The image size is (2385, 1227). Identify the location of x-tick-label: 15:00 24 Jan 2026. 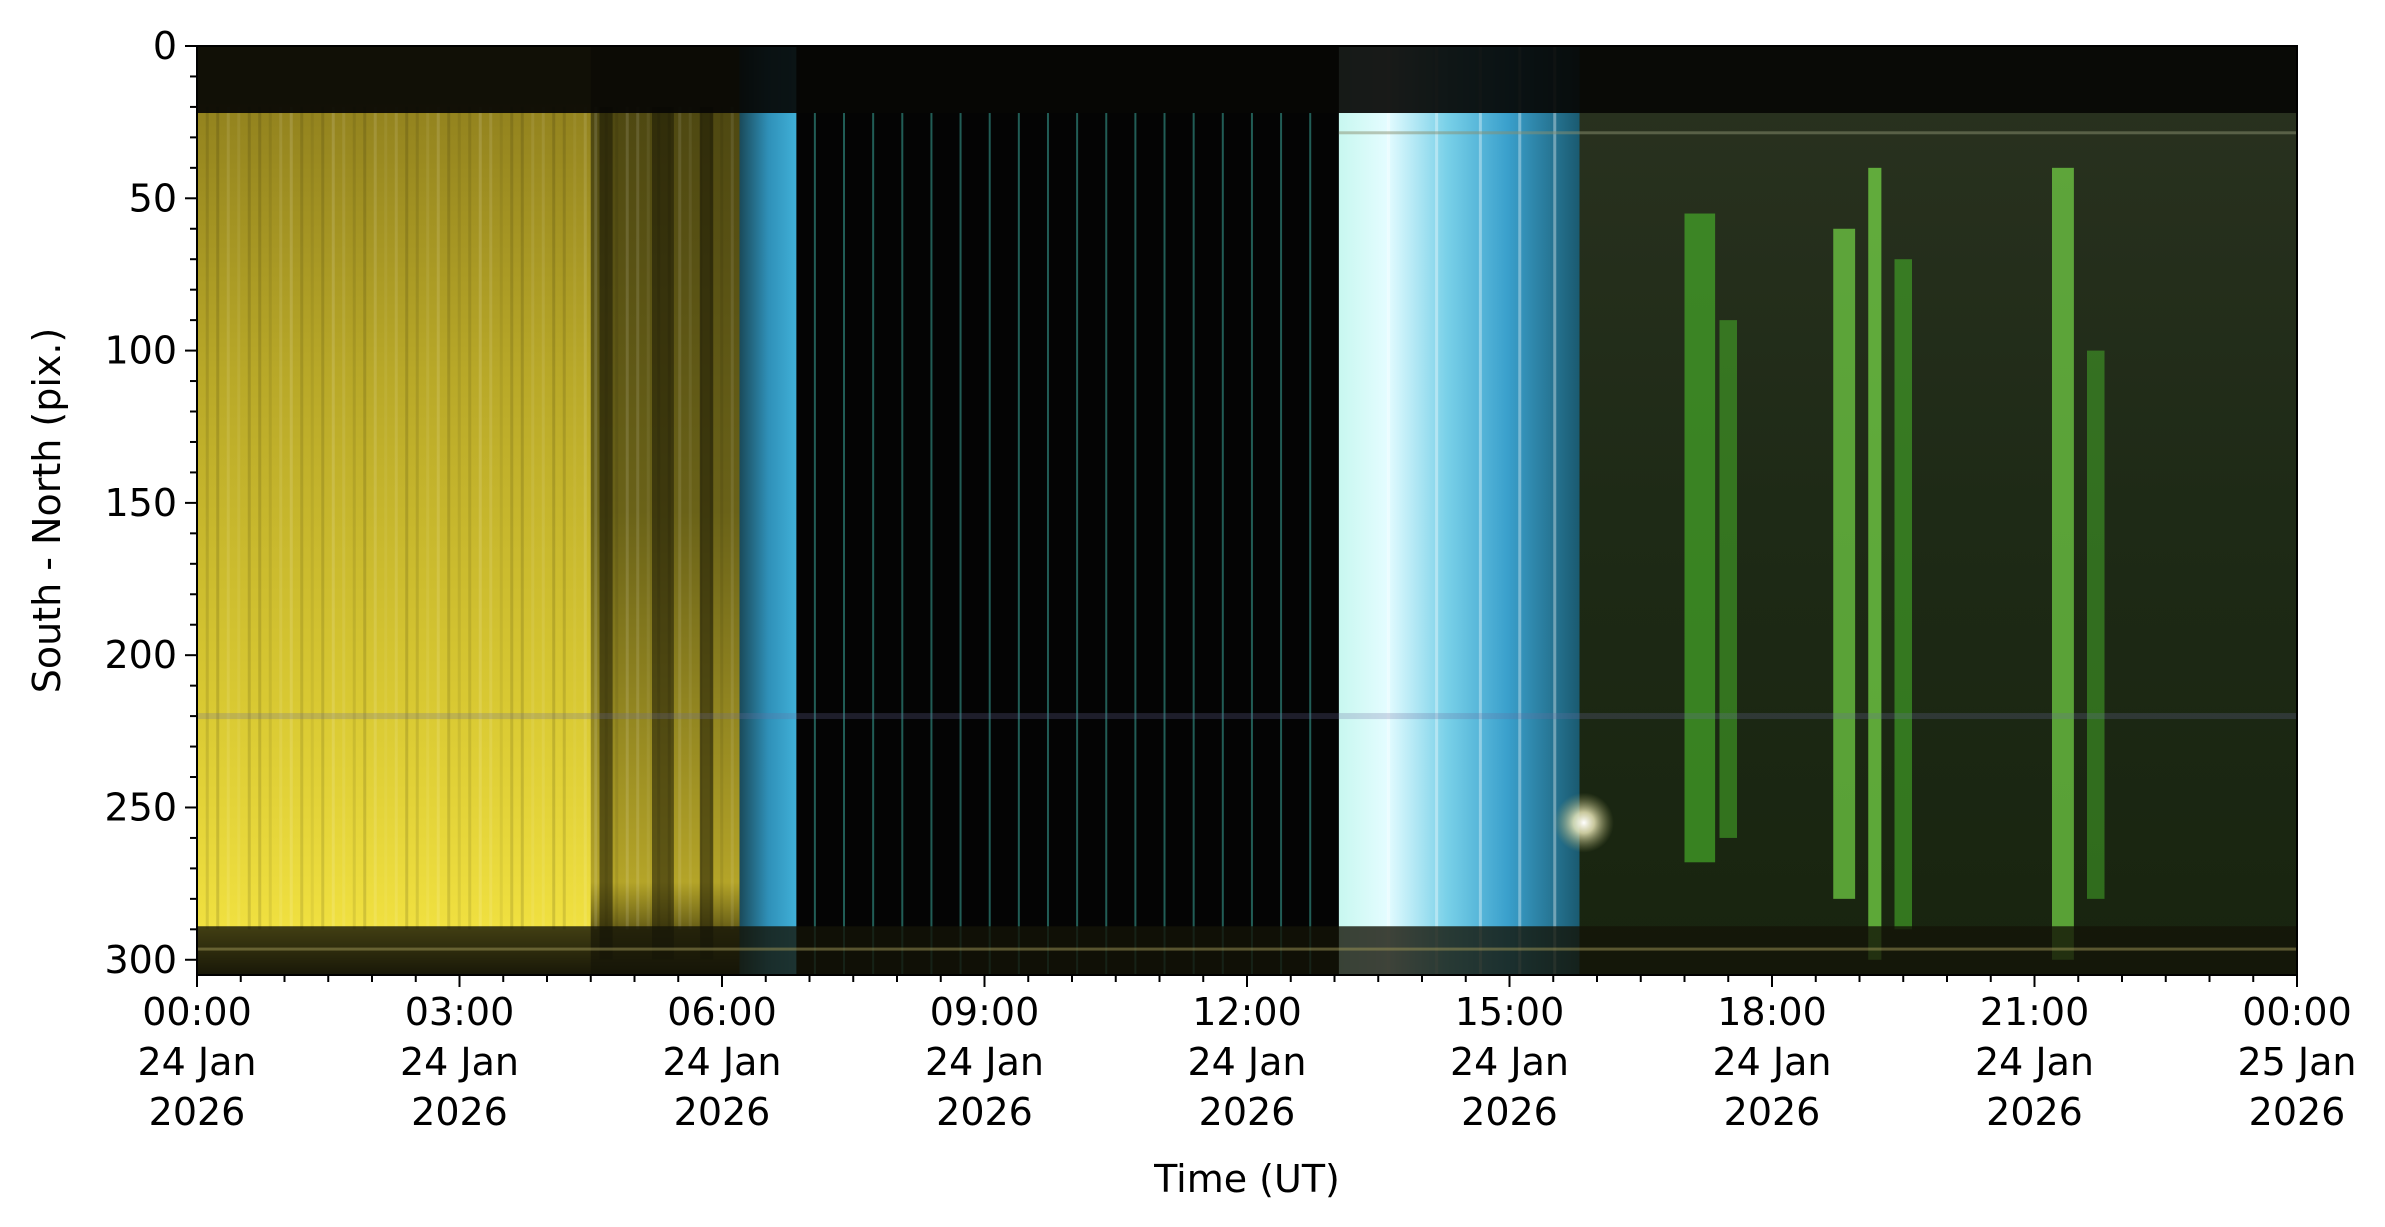
(1509, 1062).